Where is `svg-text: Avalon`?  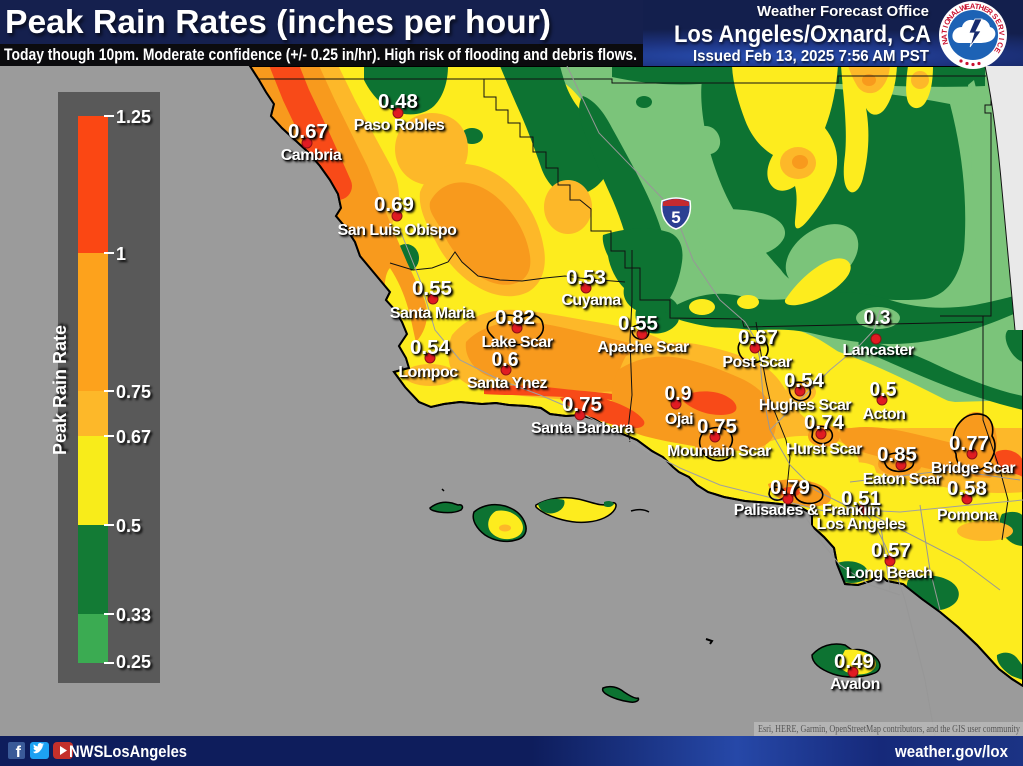 svg-text: Avalon is located at coordinates (855, 684).